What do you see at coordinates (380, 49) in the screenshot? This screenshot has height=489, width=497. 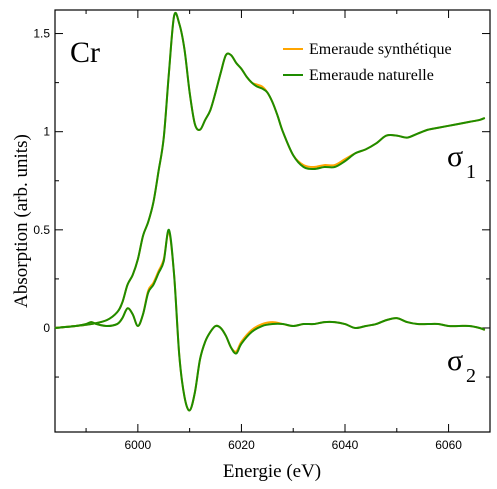 I see `legend-label-synthetique: Emeraude synthétique` at bounding box center [380, 49].